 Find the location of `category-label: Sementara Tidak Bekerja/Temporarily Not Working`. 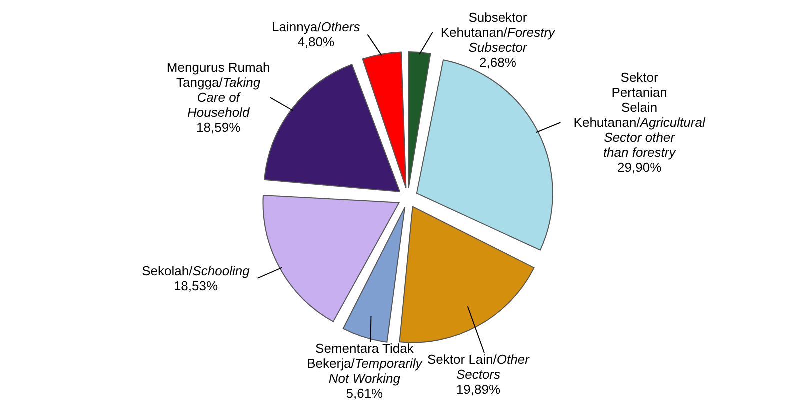

category-label: Sementara Tidak Bekerja/Temporarily Not Working is located at coordinates (364, 363).